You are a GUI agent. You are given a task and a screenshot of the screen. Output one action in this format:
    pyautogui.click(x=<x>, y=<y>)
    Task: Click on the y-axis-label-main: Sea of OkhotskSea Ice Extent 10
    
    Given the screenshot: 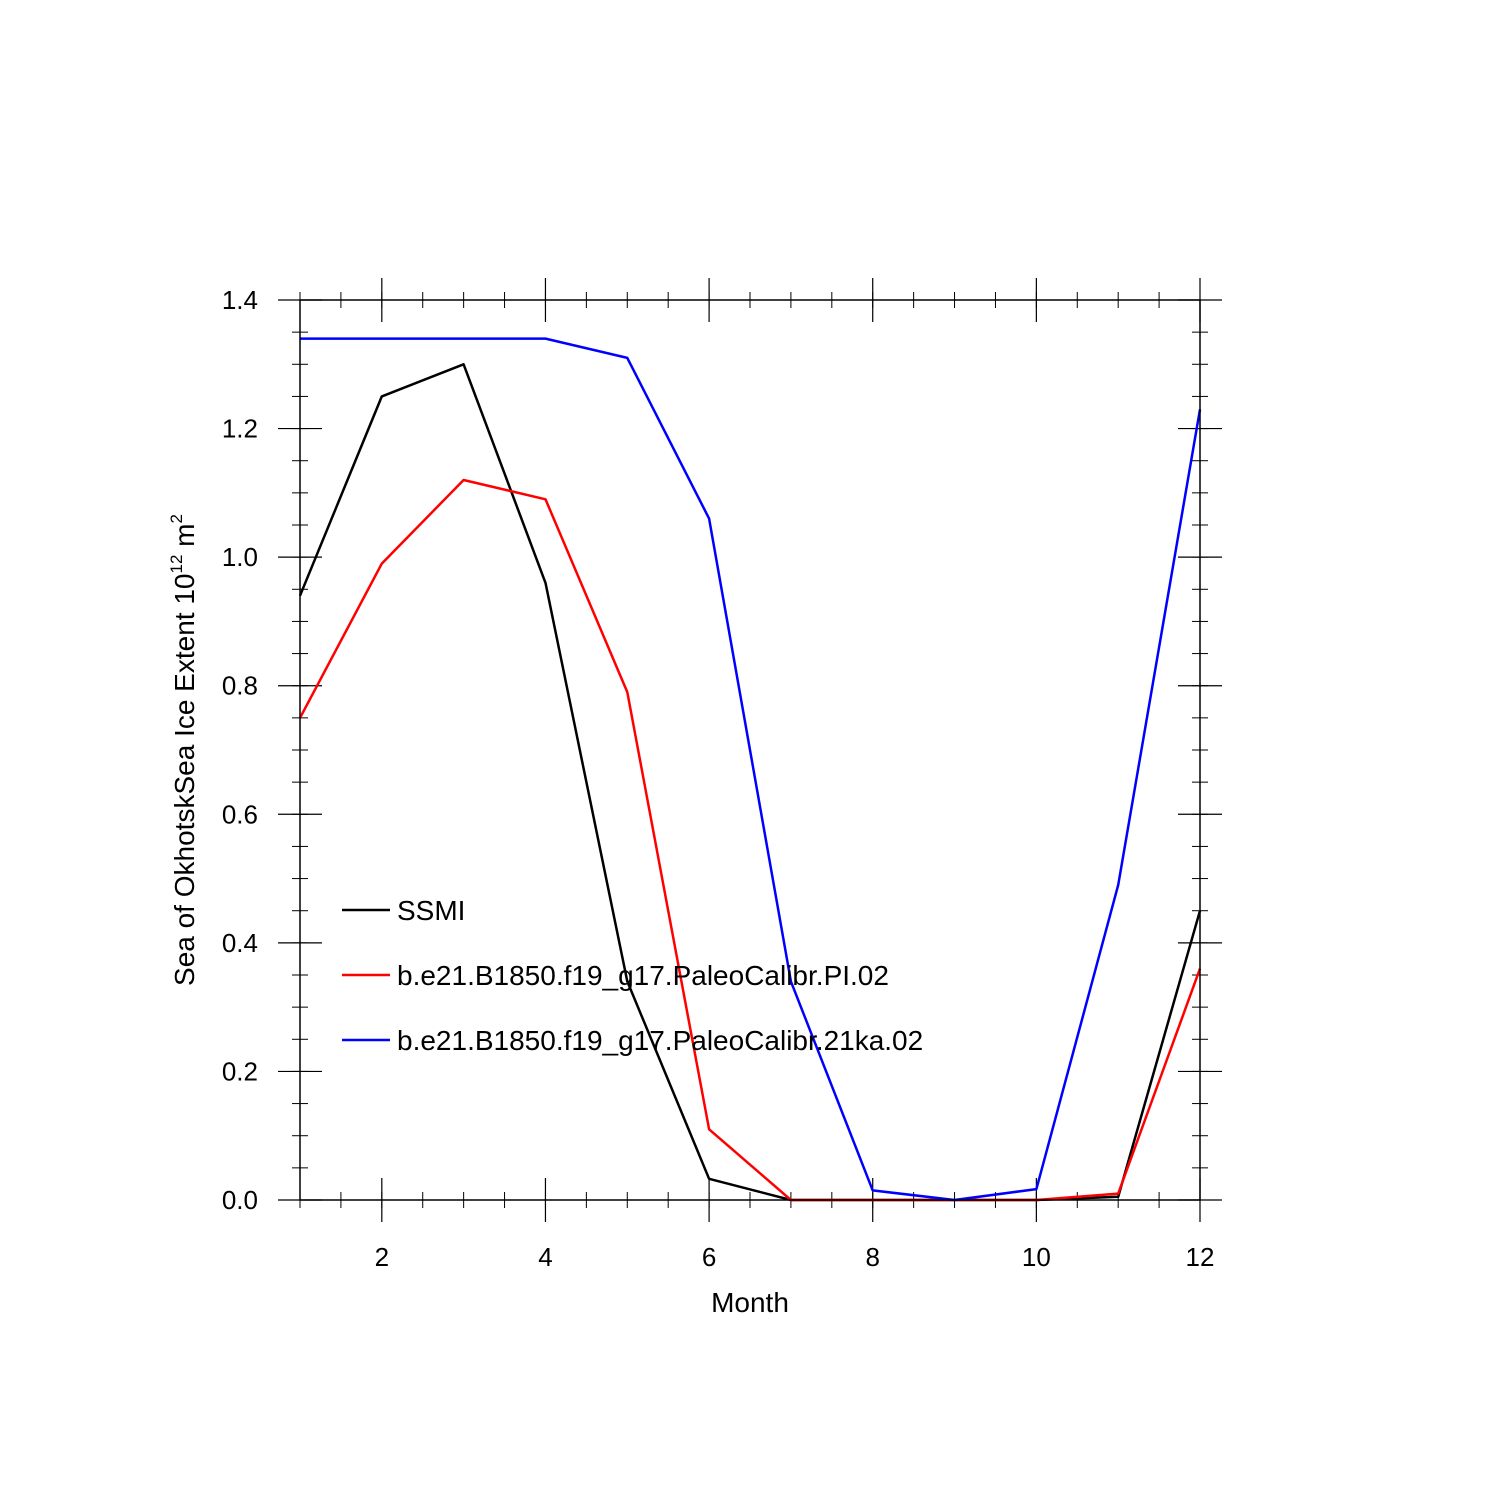 What is the action you would take?
    pyautogui.click(x=184, y=780)
    